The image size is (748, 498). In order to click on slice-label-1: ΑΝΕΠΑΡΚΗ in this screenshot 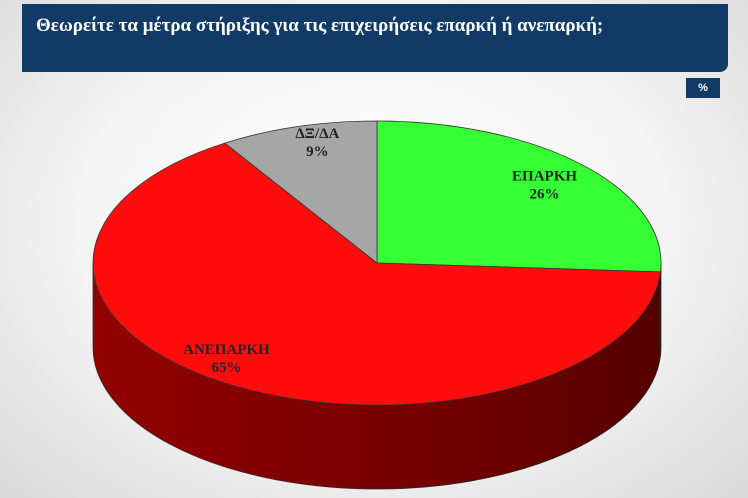, I will do `click(226, 350)`.